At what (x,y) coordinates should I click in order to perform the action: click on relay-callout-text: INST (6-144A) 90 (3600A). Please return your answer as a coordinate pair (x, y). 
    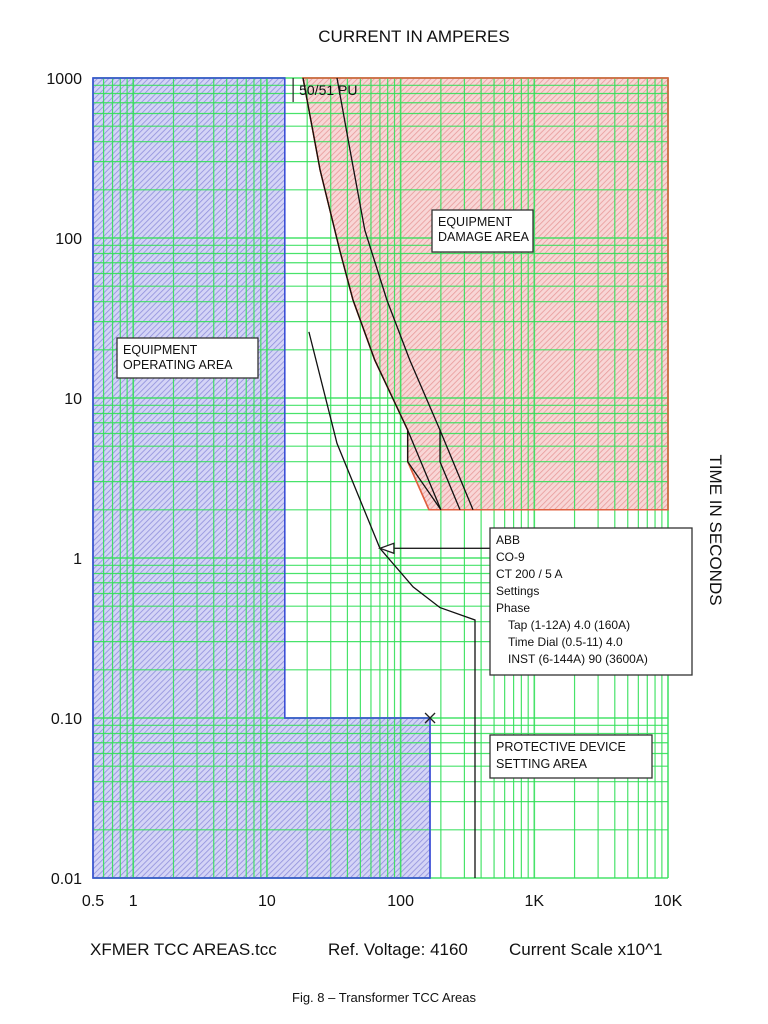
    Looking at the image, I should click on (578, 659).